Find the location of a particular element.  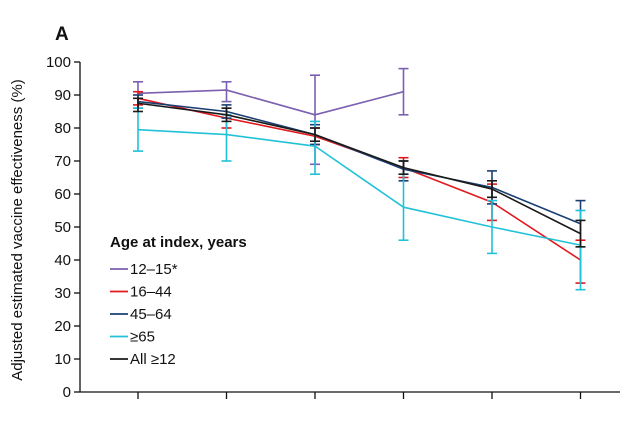

y-tick-label: 80 is located at coordinates (62, 128).